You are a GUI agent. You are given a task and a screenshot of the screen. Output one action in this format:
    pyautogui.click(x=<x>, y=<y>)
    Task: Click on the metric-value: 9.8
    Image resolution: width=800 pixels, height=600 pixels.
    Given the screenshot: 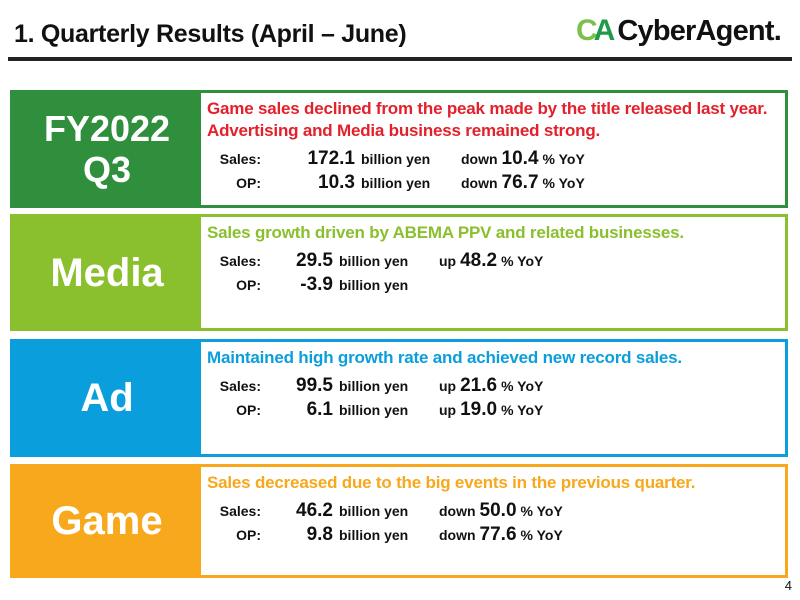 What is the action you would take?
    pyautogui.click(x=319, y=534)
    